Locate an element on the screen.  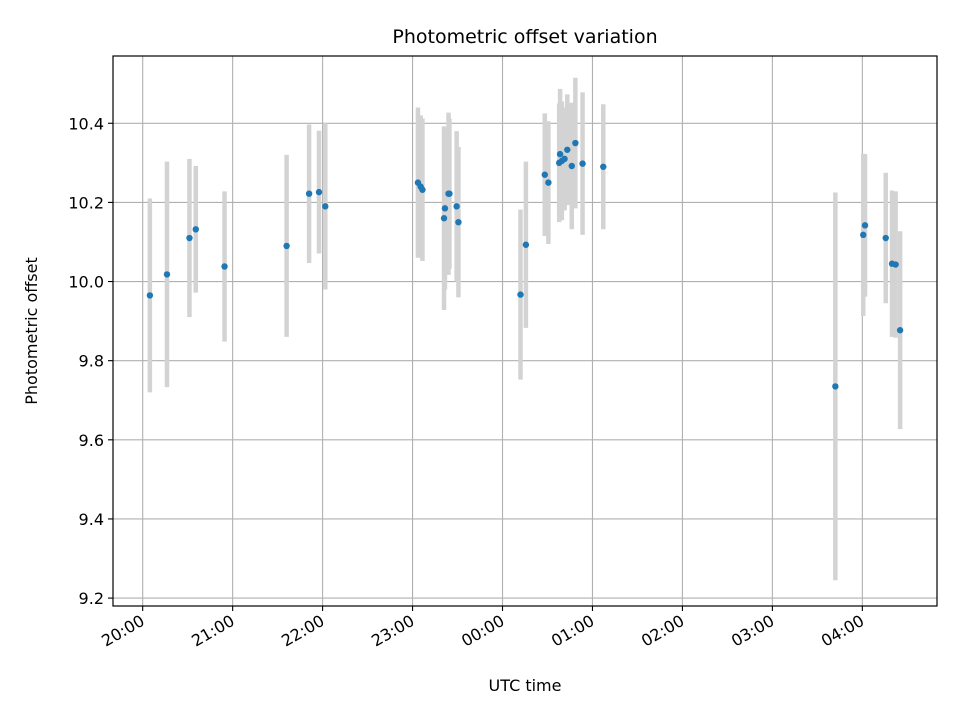
y-tick-label: 9.4 is located at coordinates (91, 519).